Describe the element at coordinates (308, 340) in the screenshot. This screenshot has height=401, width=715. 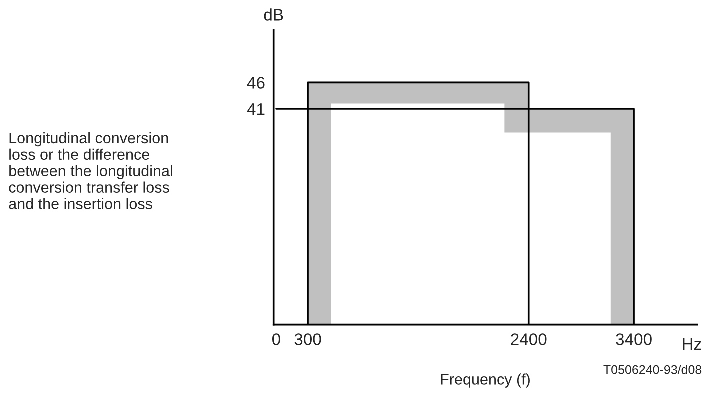
I see `x-tick-label: 300` at that location.